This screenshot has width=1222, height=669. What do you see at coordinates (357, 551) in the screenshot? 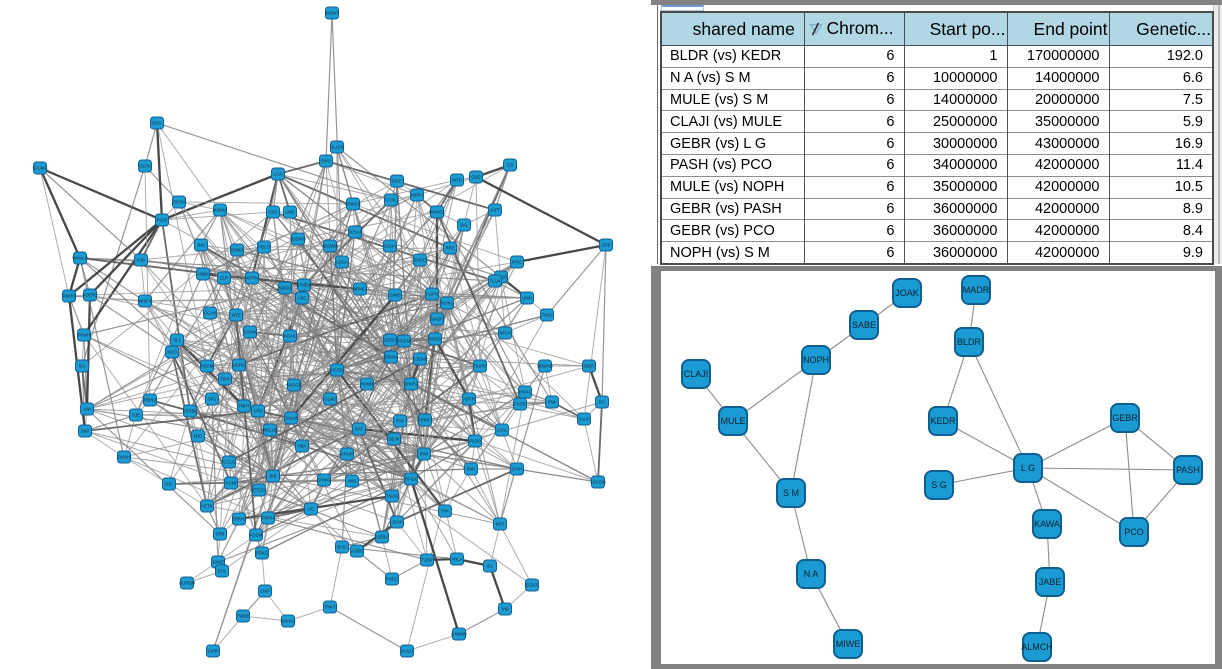
I see `svg-text: AOBG` at bounding box center [357, 551].